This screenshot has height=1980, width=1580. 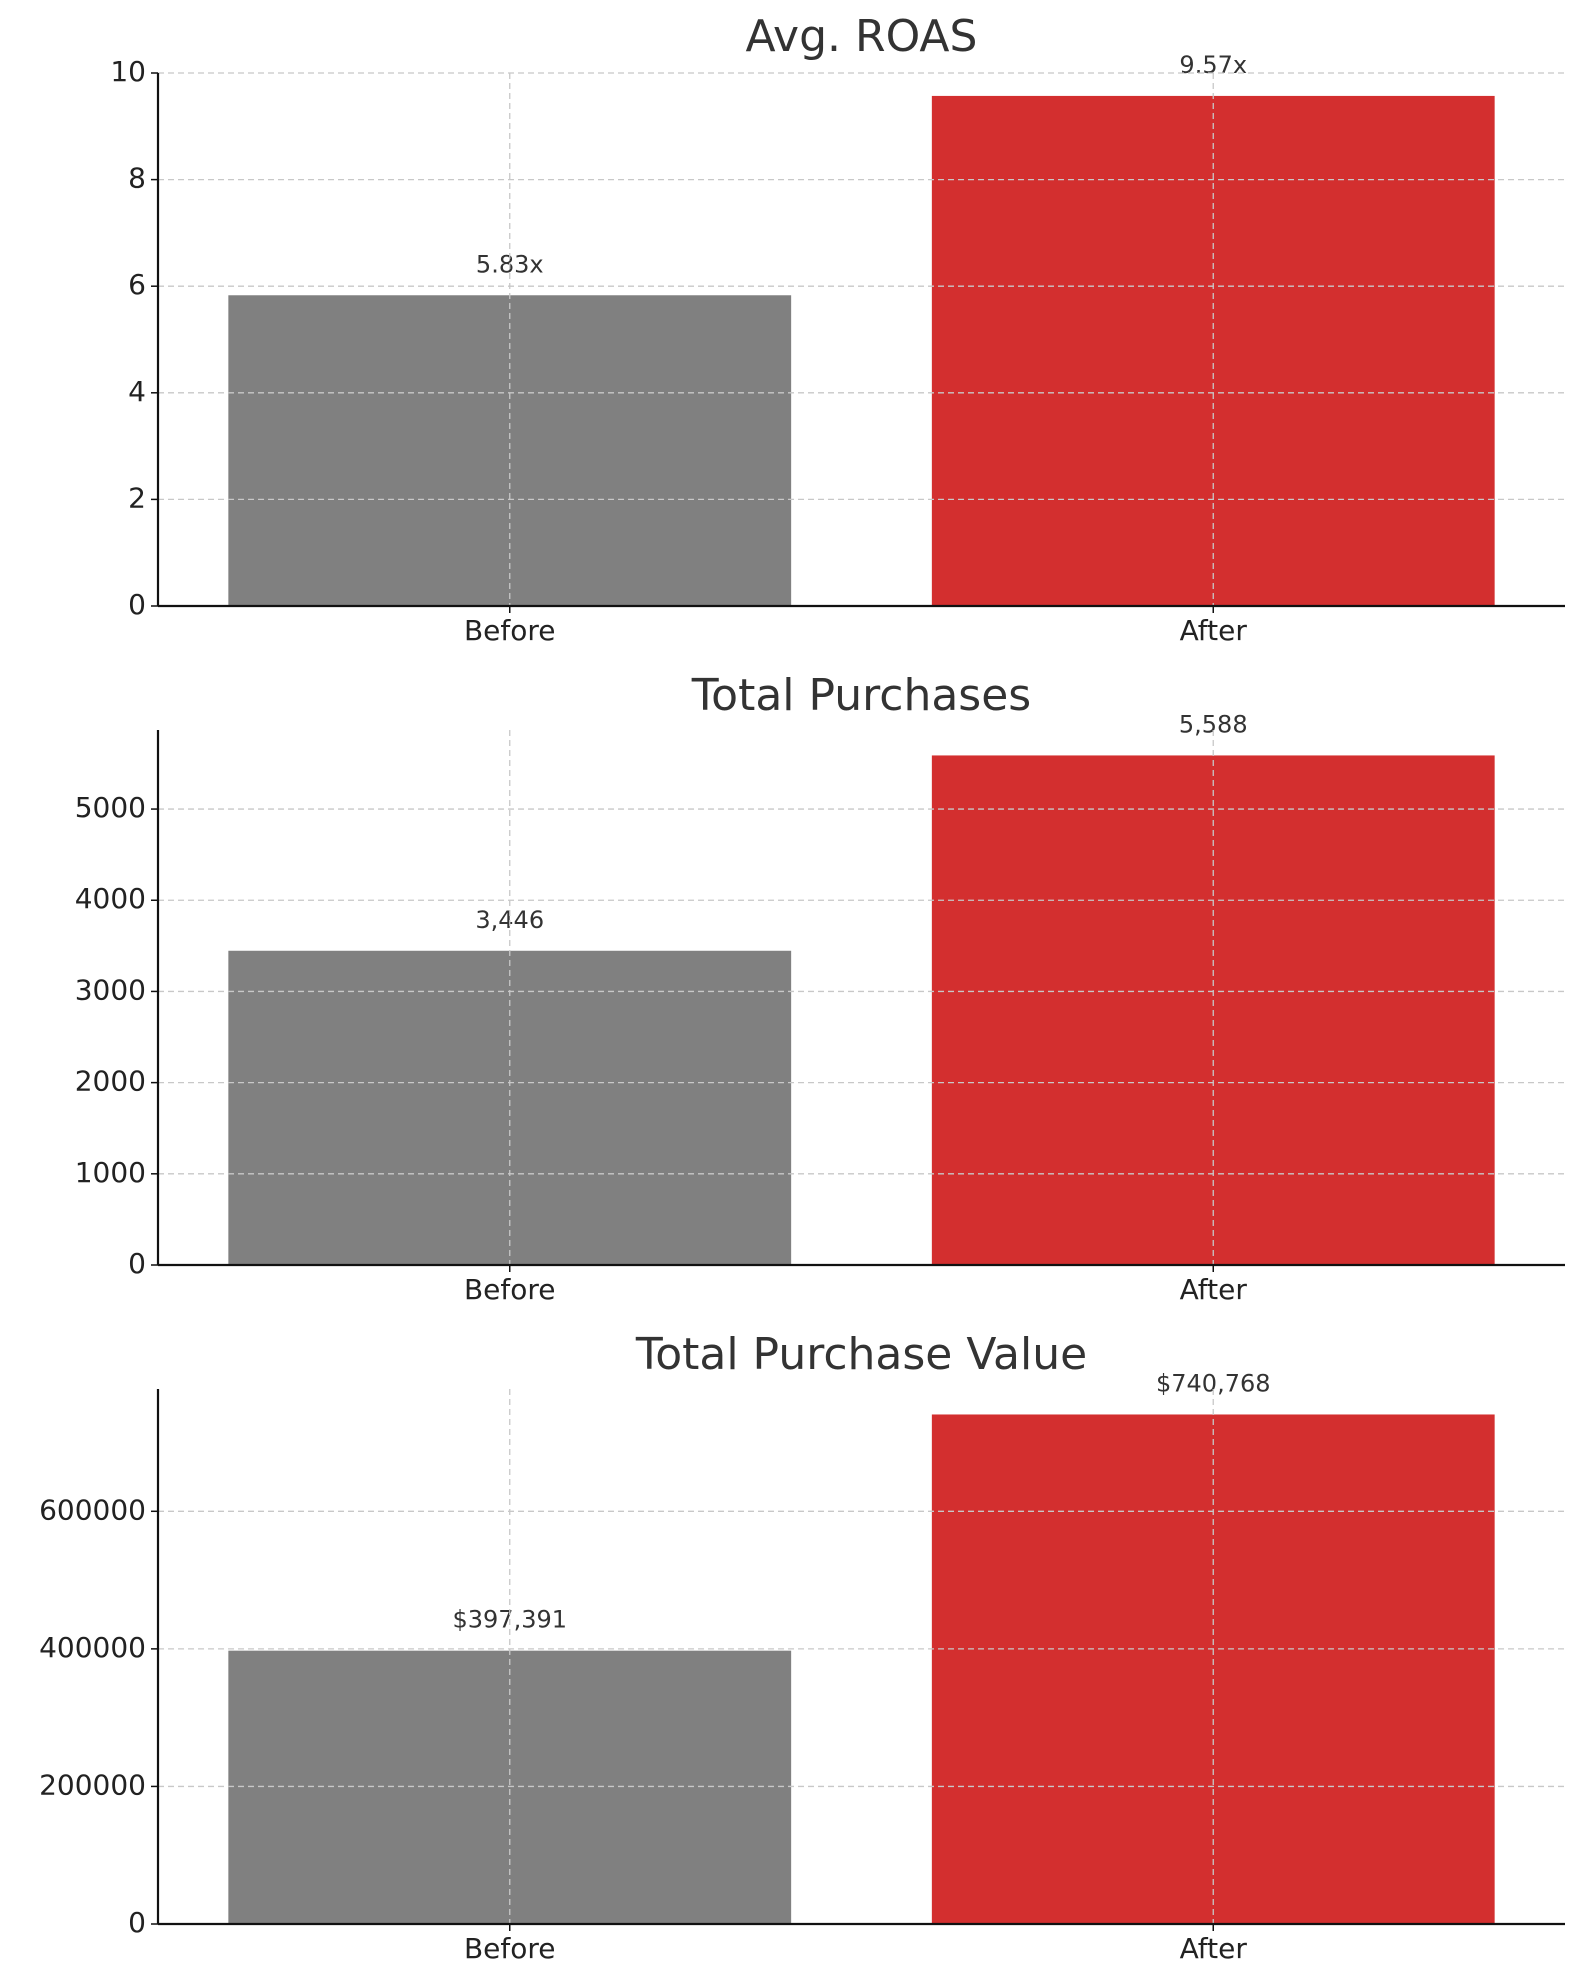 What do you see at coordinates (92, 1647) in the screenshot?
I see `y-tick-label: 400000` at bounding box center [92, 1647].